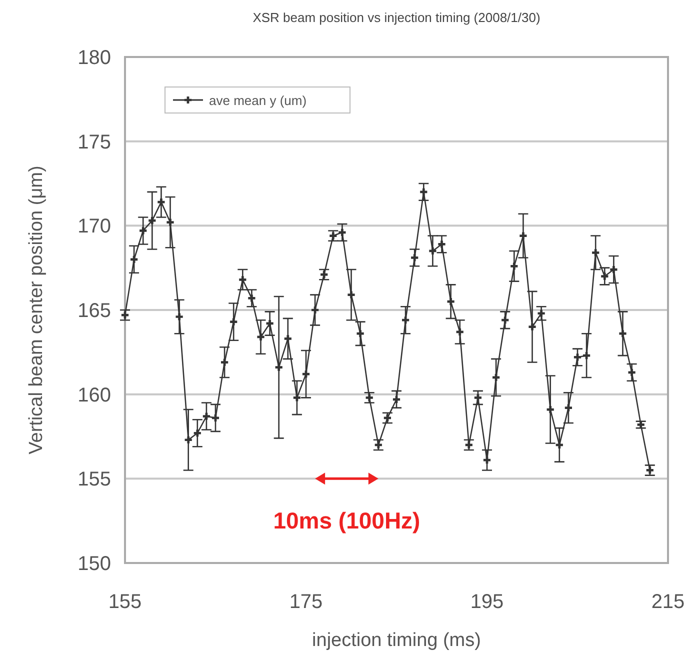 This screenshot has height=658, width=690. What do you see at coordinates (94, 479) in the screenshot?
I see `y-tick-label: 155` at bounding box center [94, 479].